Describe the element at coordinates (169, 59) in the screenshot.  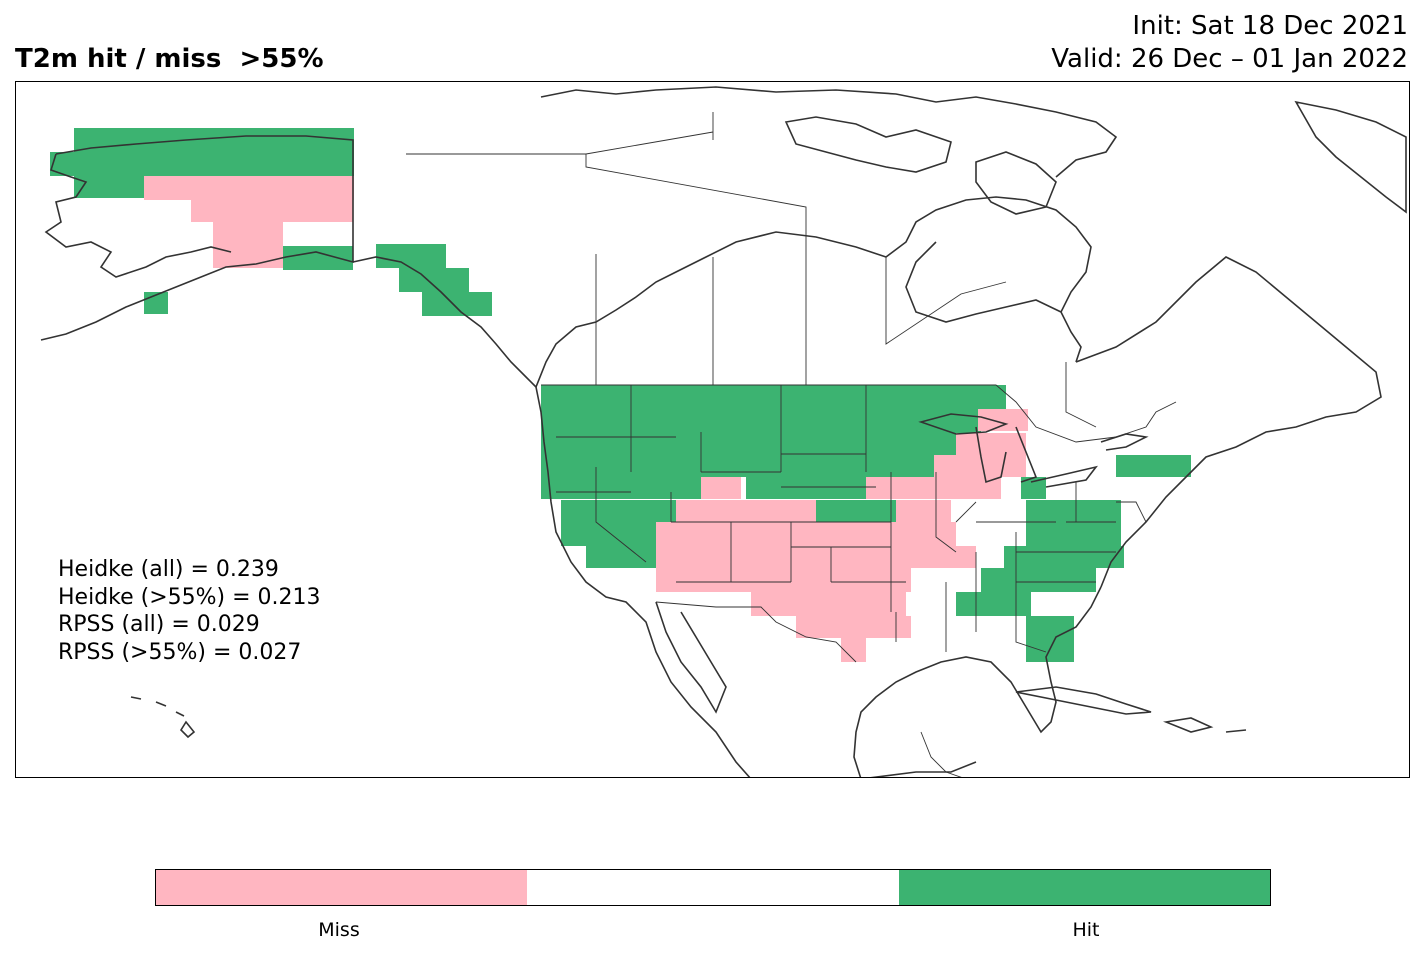
I see `map-title: T2m hit / miss >55%` at that location.